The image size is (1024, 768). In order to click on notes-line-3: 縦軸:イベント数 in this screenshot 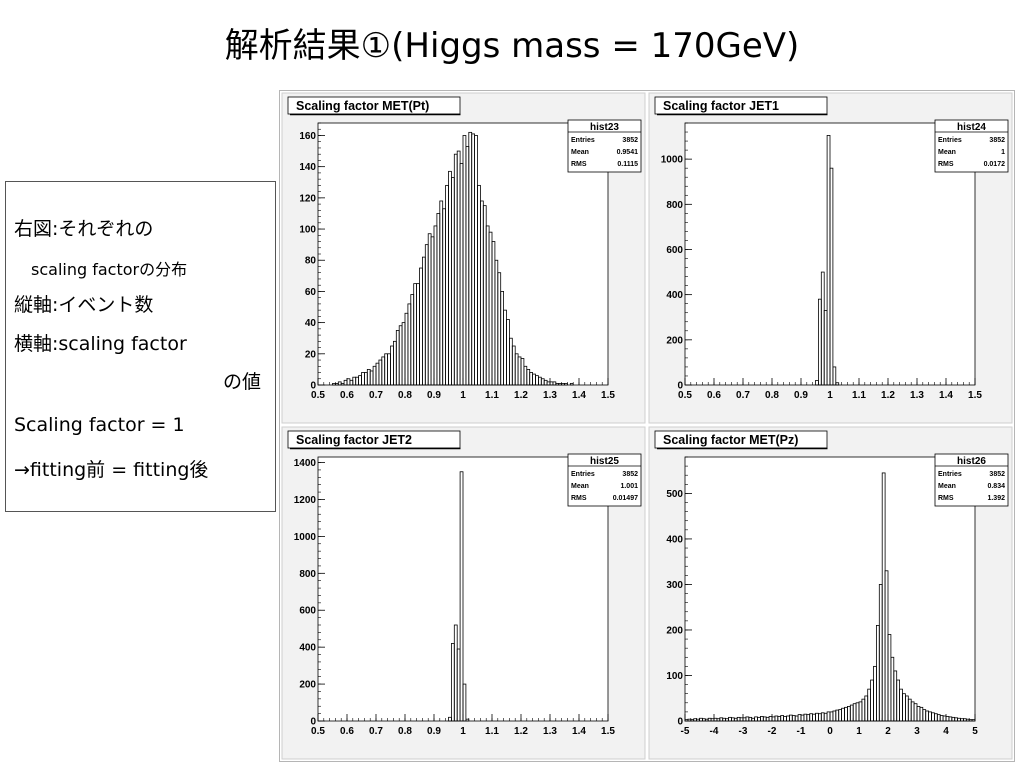, I will do `click(84, 305)`.